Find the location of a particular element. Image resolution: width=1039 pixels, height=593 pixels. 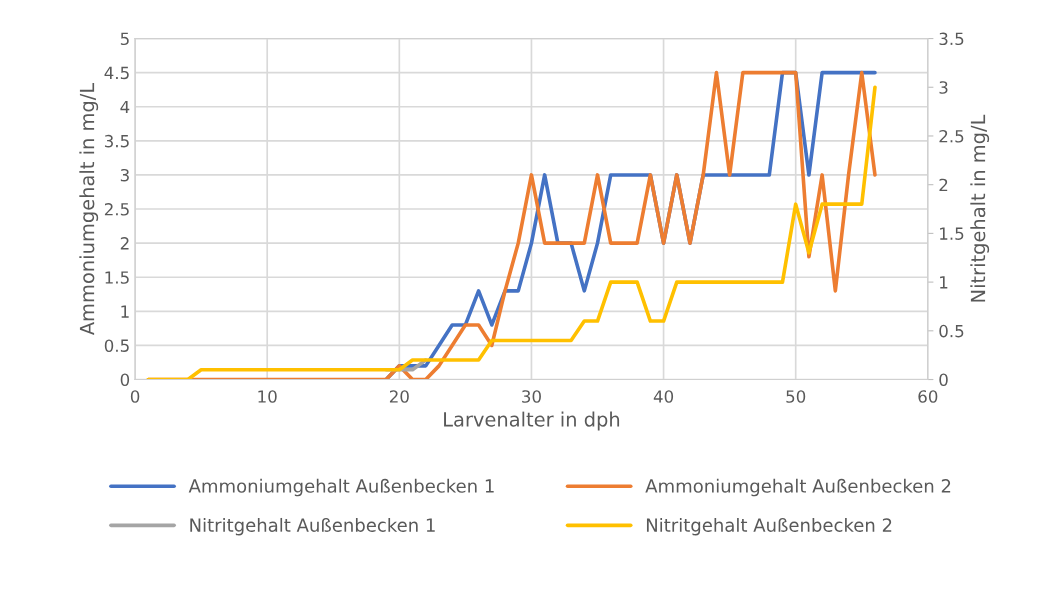

y2-tick-label: 2 is located at coordinates (943, 185).